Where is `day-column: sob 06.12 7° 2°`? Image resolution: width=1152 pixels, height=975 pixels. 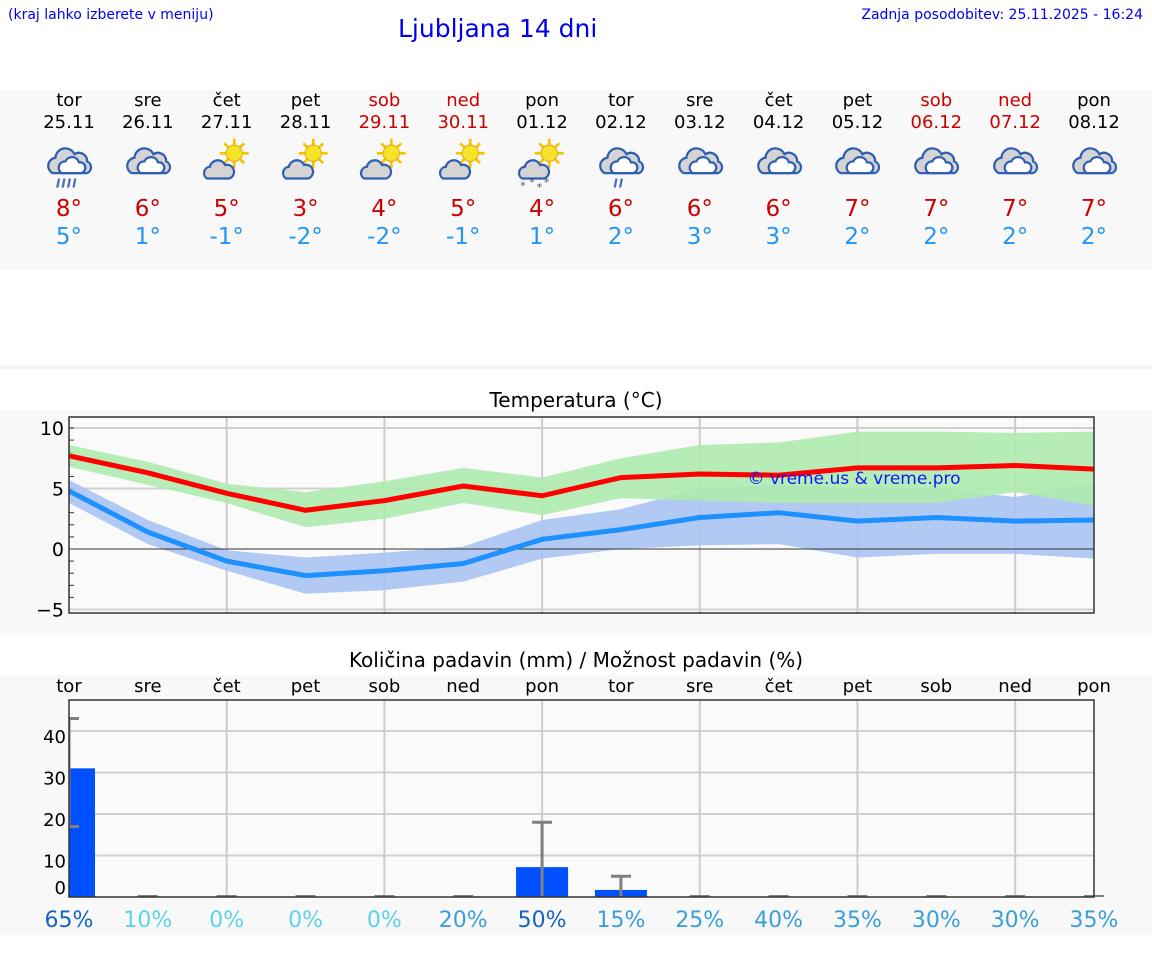
day-column: sob 06.12 7° 2° is located at coordinates (936, 170).